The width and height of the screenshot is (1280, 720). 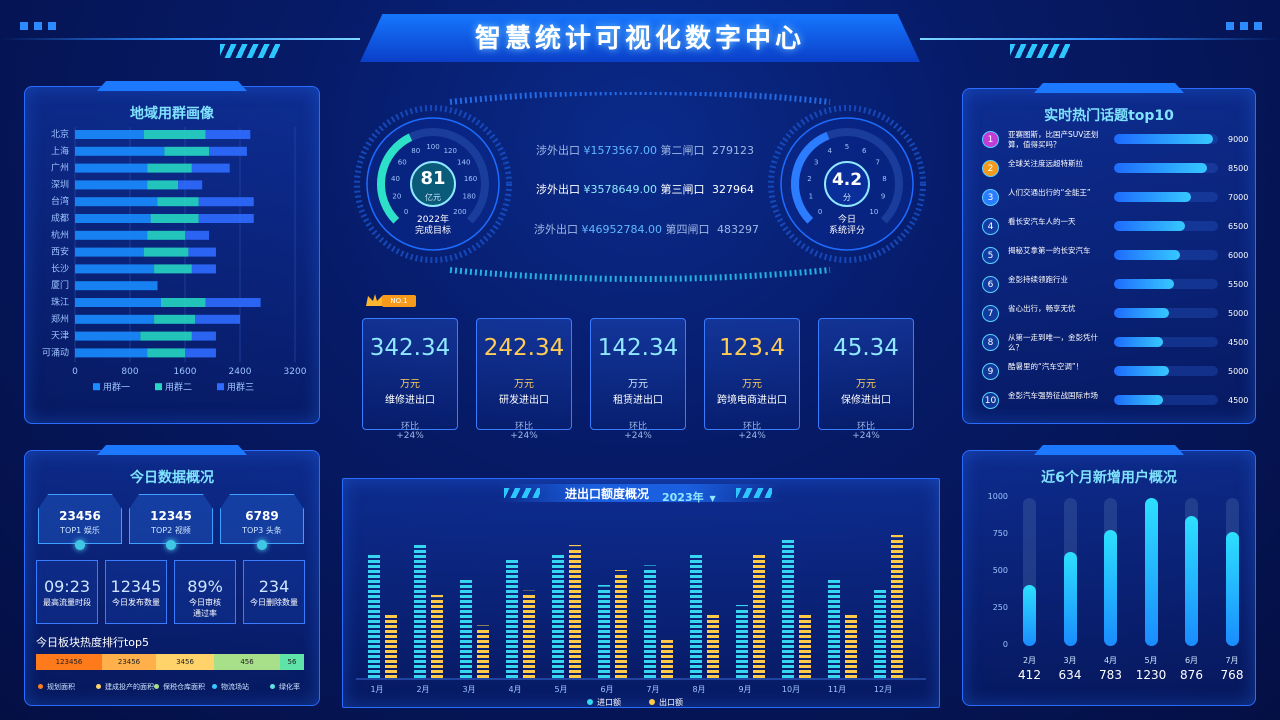 What do you see at coordinates (752, 400) in the screenshot?
I see `kpi-label: 跨境电商进出口` at bounding box center [752, 400].